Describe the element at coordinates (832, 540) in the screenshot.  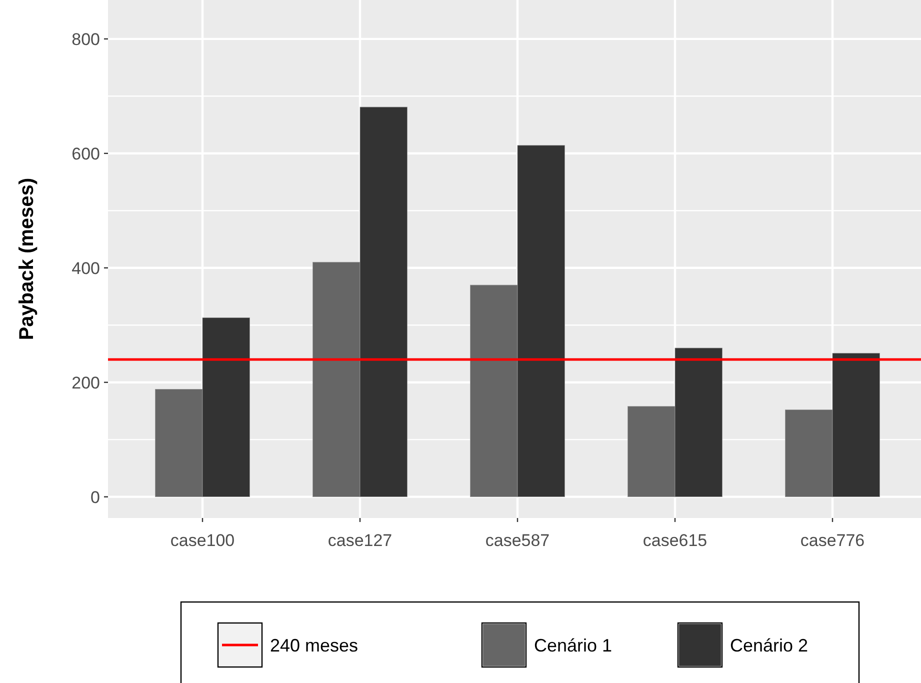
I see `x-tick-label: case776` at that location.